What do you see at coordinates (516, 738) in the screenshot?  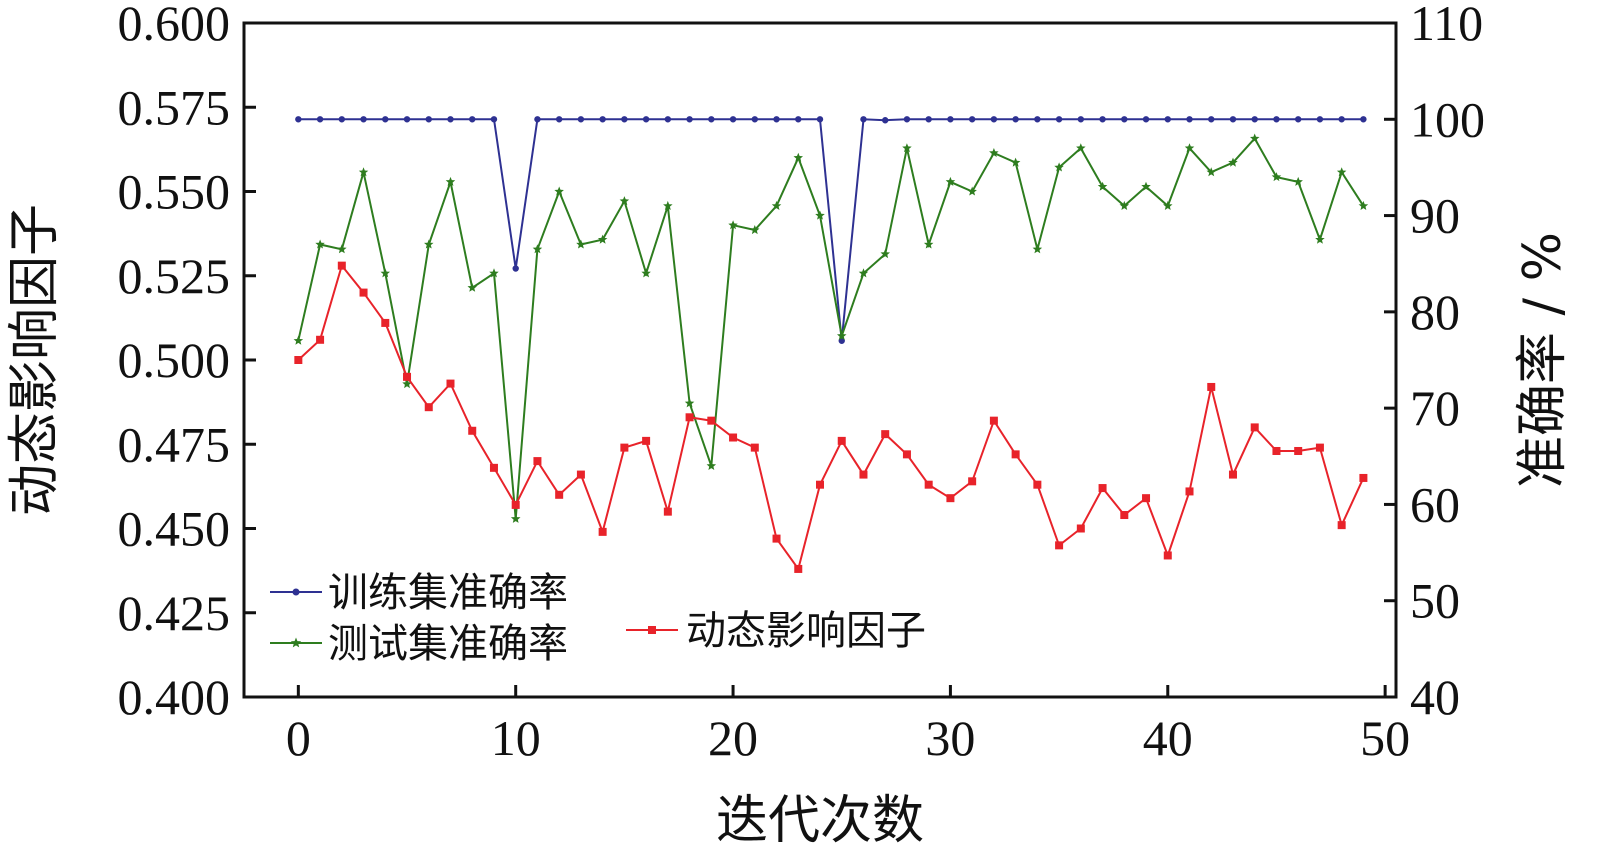 I see `x-tick-label: 10` at bounding box center [516, 738].